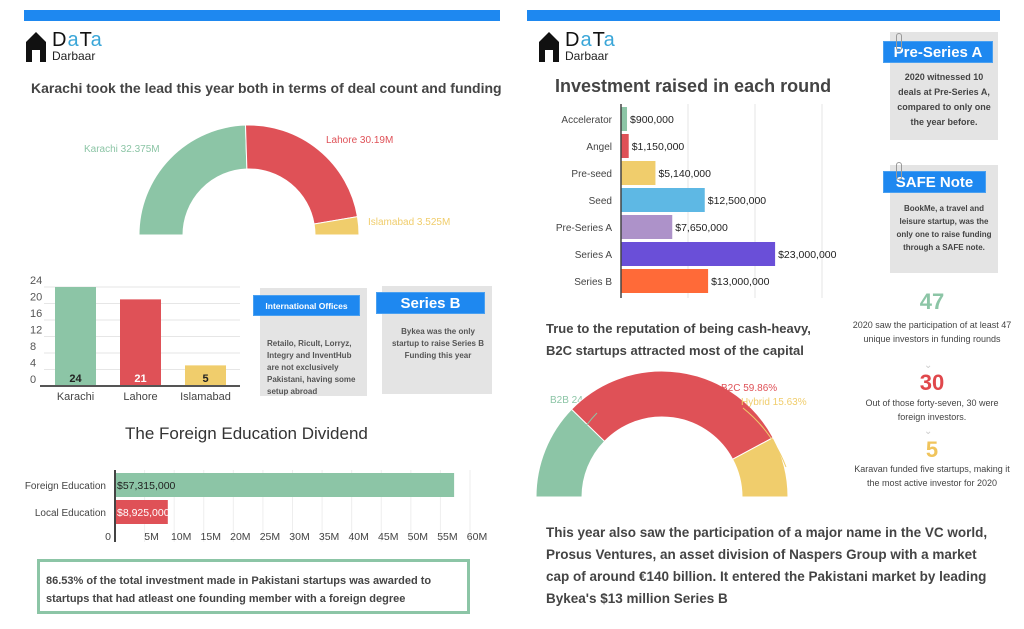  What do you see at coordinates (211, 537) in the screenshot?
I see `x-tick-label: 15M` at bounding box center [211, 537].